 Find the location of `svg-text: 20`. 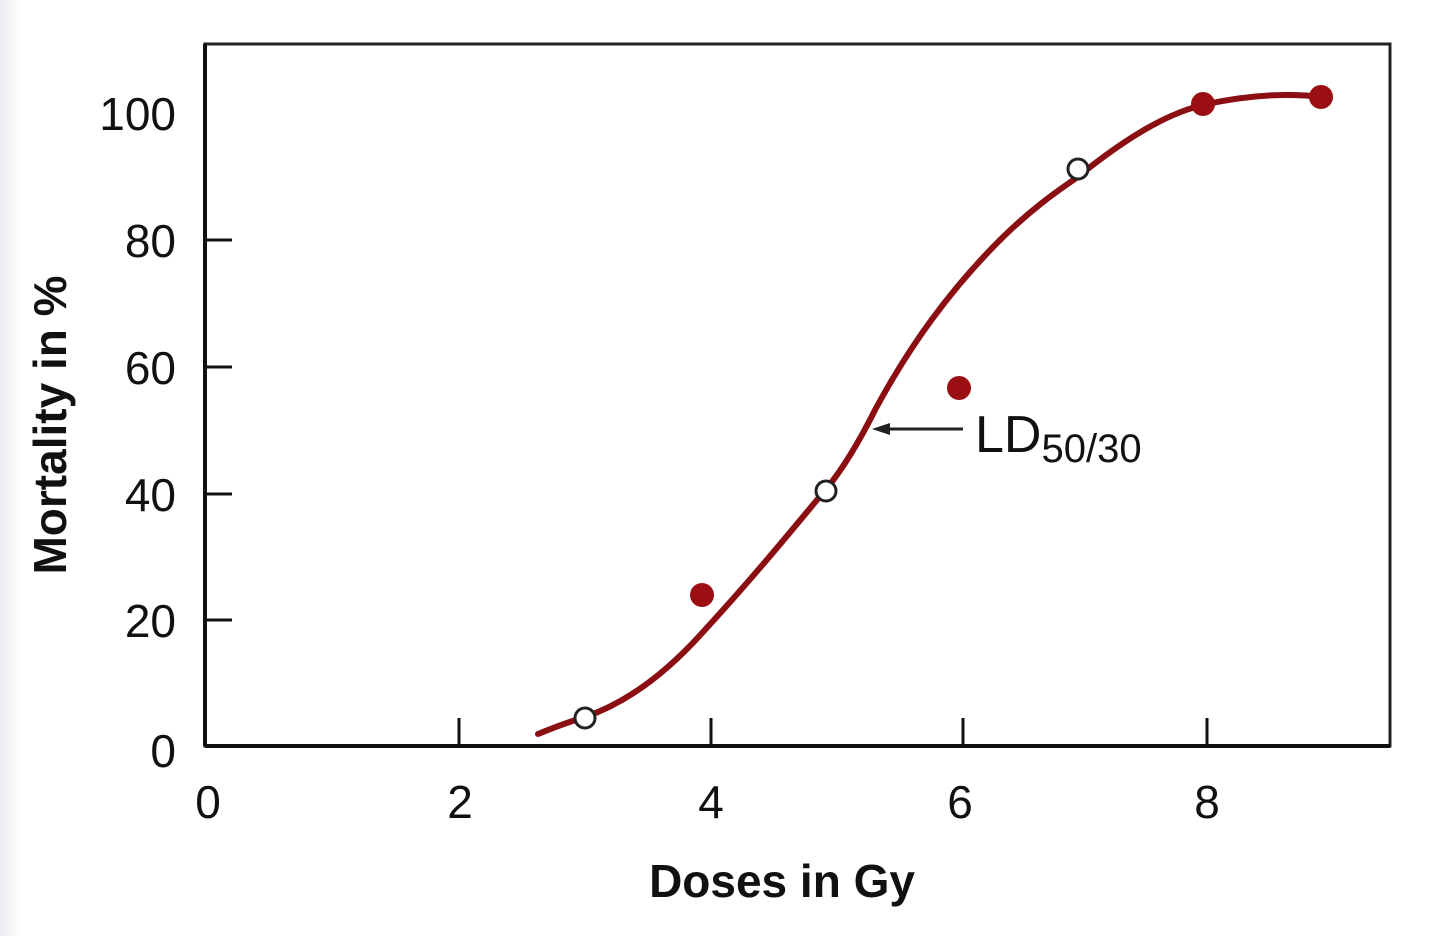

svg-text: 20 is located at coordinates (150, 621).